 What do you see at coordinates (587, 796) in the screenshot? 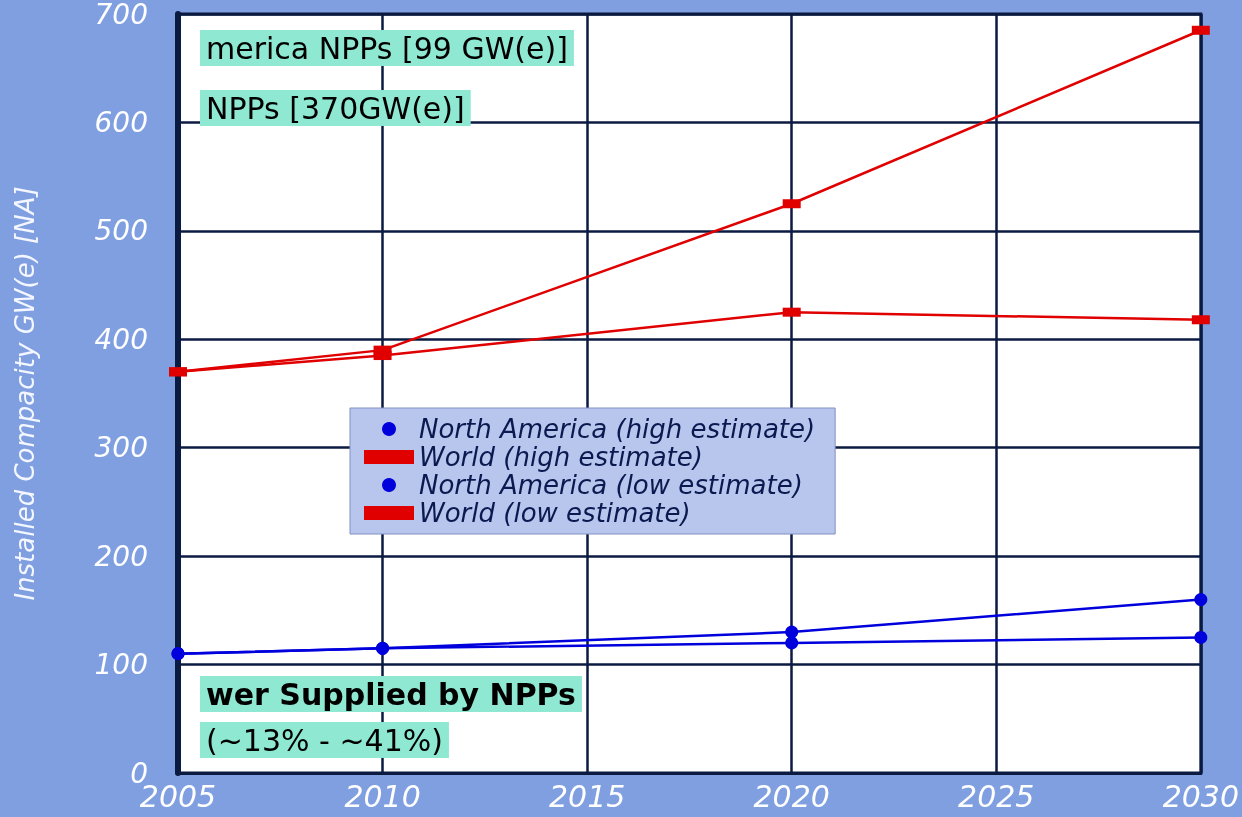
I see `x-tick-label: 2015` at bounding box center [587, 796].